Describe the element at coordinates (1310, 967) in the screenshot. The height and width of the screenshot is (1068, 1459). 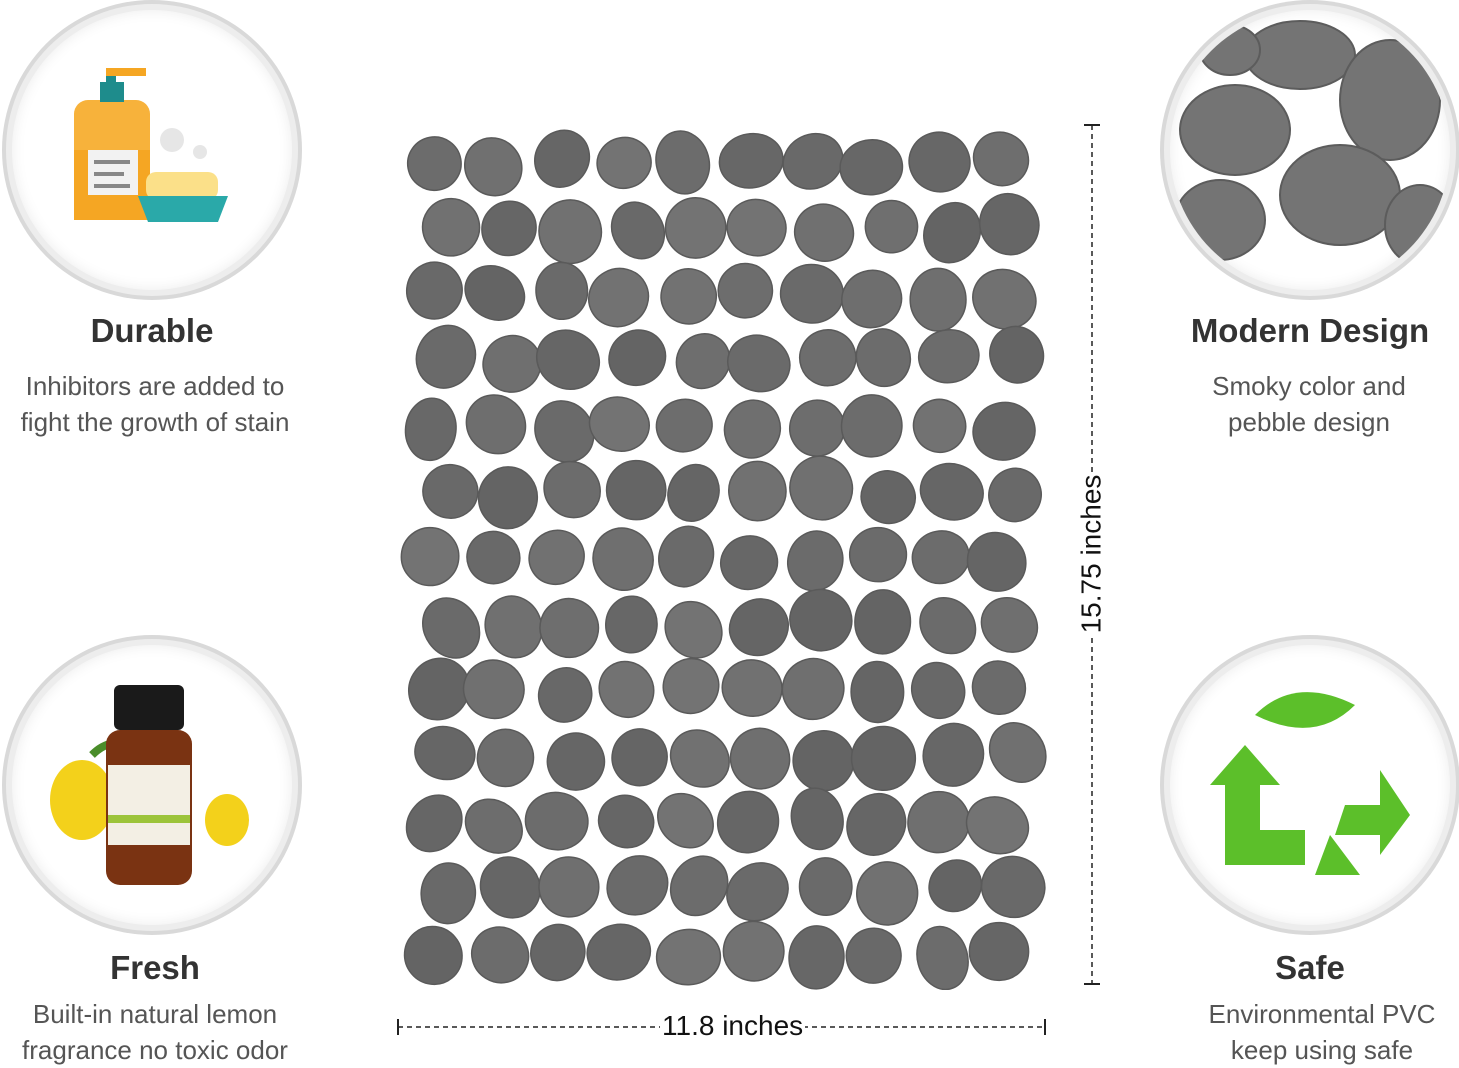
I see `feature-title-safe: Safe` at that location.